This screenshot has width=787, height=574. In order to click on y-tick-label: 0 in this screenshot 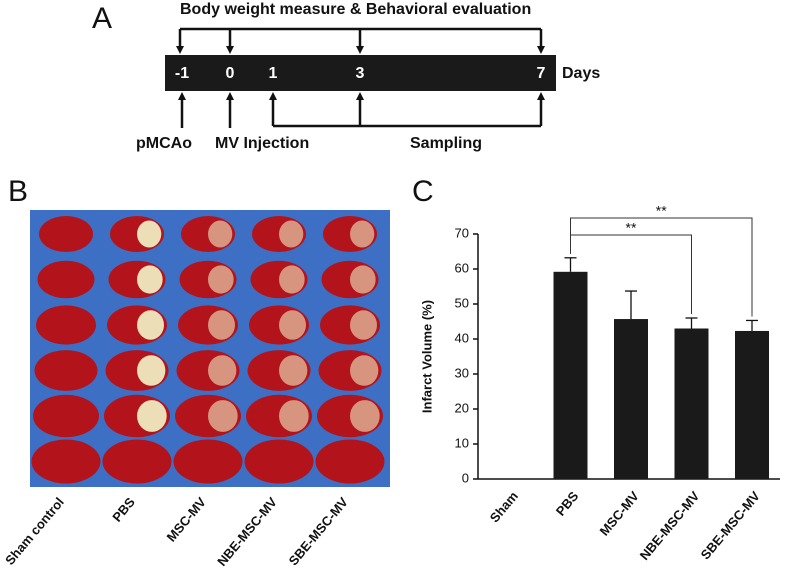, I will do `click(465, 477)`.